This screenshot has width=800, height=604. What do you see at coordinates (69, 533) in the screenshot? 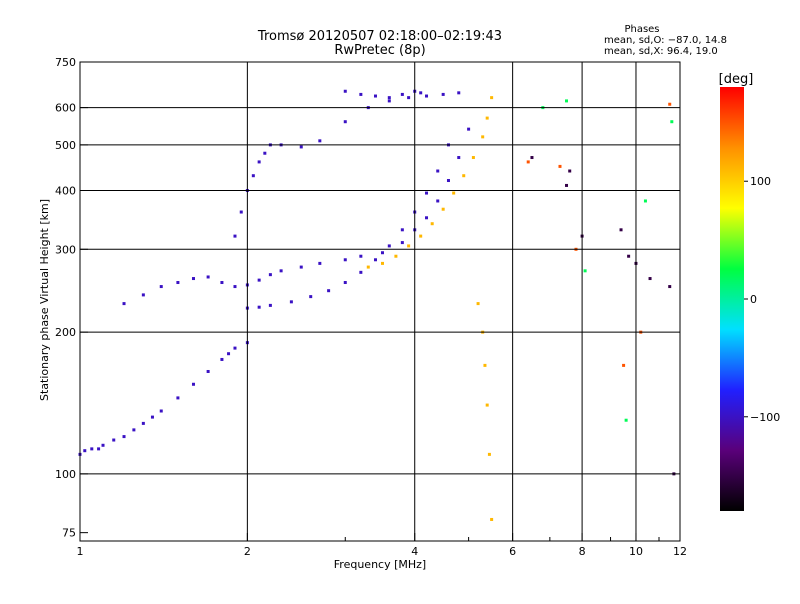
I see `y-tick-label: 75` at bounding box center [69, 533].